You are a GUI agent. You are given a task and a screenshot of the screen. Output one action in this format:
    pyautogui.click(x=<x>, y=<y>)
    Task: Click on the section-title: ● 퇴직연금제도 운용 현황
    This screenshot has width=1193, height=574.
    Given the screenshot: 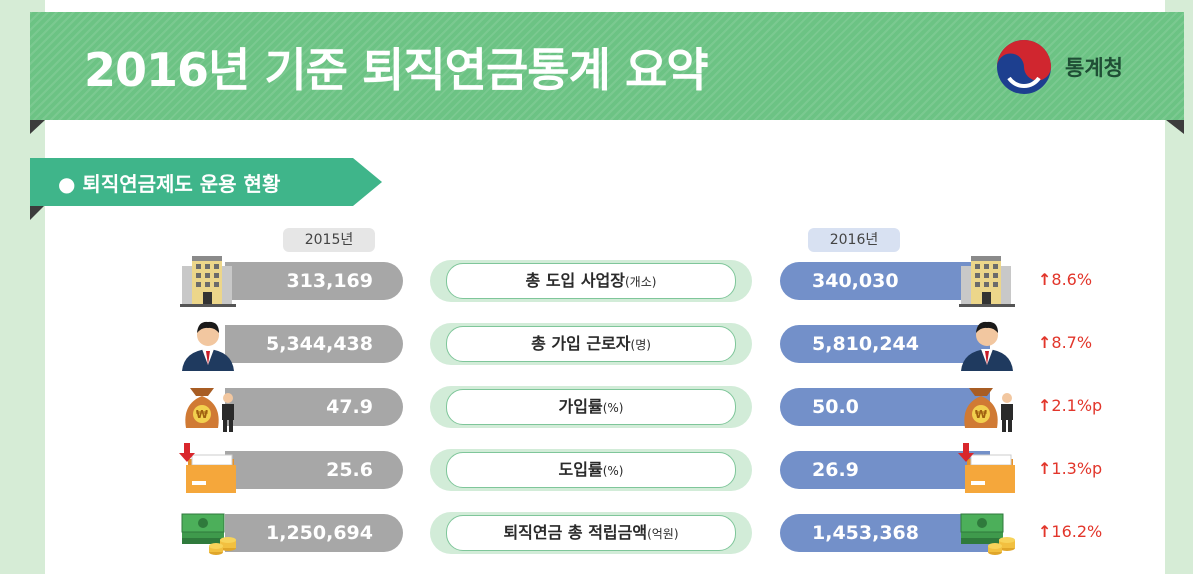 What is the action you would take?
    pyautogui.click(x=169, y=184)
    